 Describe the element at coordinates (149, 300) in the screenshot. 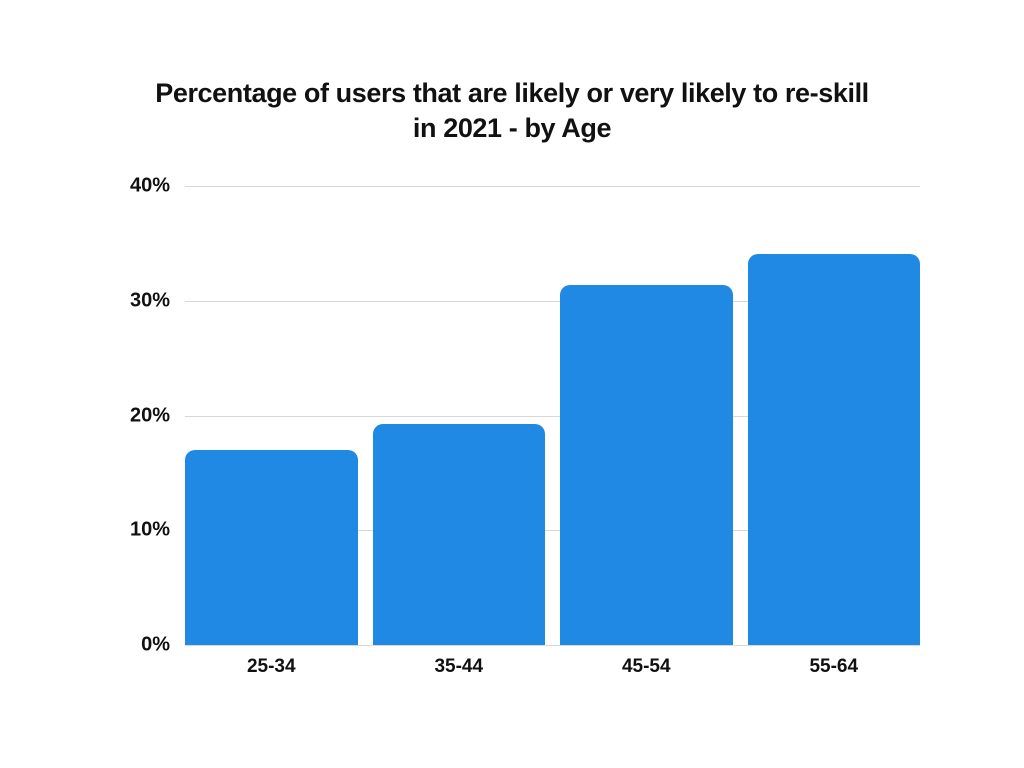

I see `y-tick-label-30: 30%` at that location.